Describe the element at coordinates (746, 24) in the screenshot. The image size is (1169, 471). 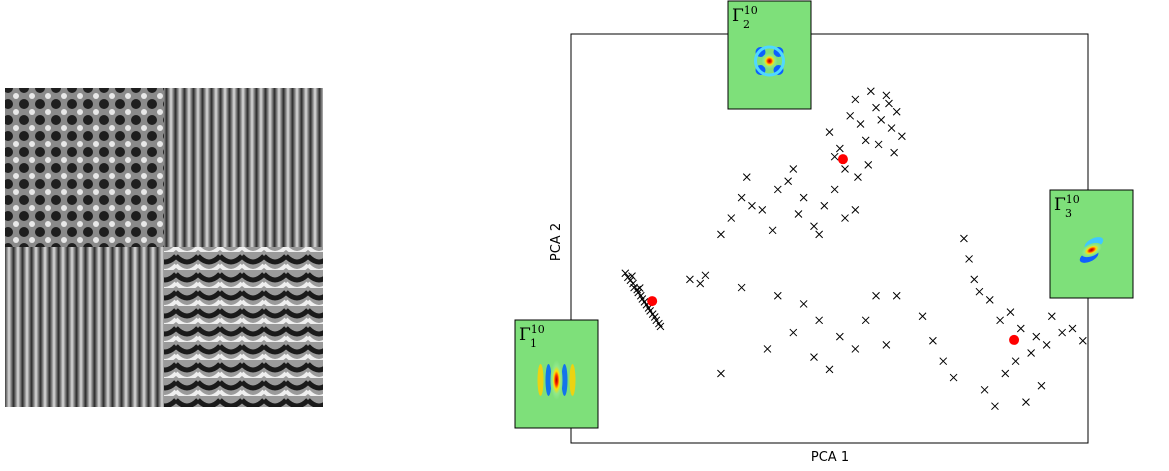
I see `inset-subscript: 2` at that location.